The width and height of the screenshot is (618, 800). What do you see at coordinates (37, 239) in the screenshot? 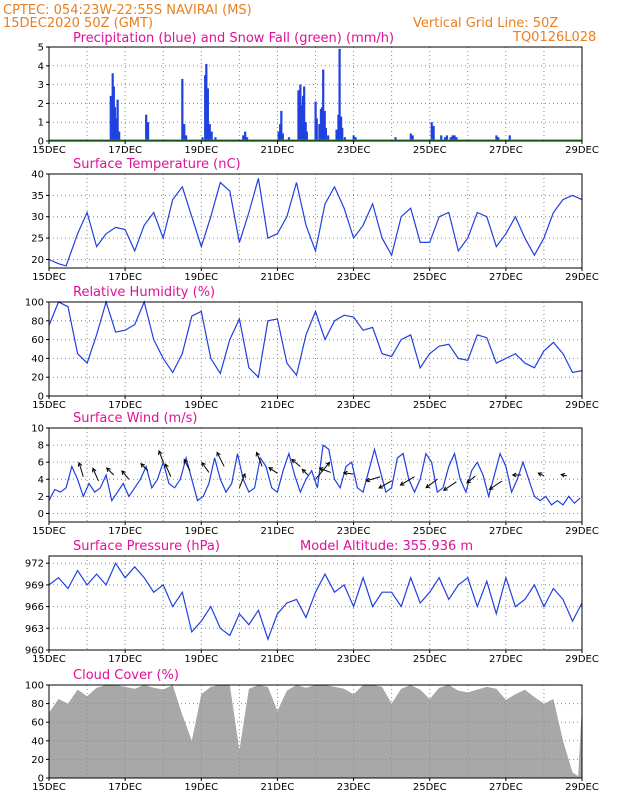
I see `y-tick-label: 25` at bounding box center [37, 239].